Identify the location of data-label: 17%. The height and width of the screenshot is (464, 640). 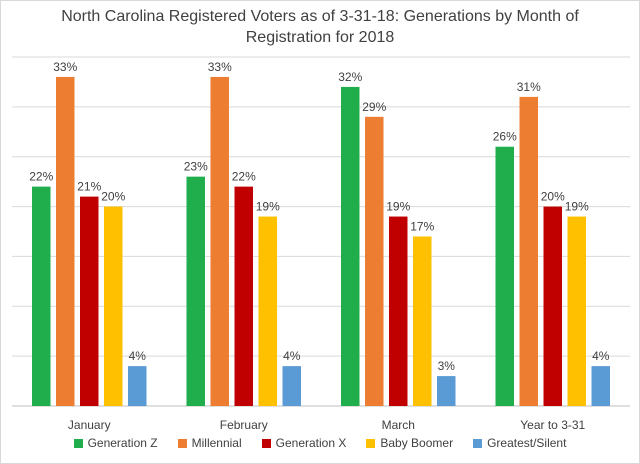
(422, 226).